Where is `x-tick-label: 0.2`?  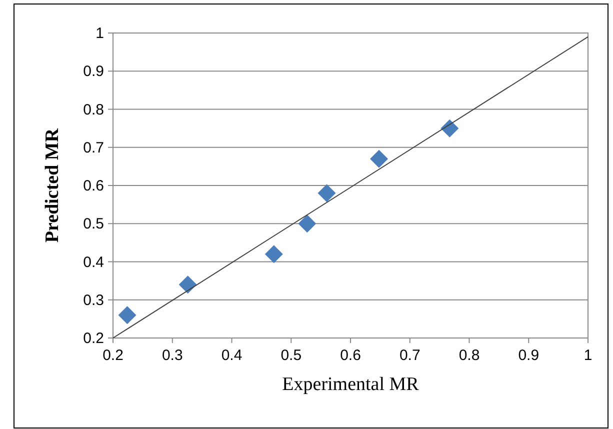
x-tick-label: 0.2 is located at coordinates (113, 355).